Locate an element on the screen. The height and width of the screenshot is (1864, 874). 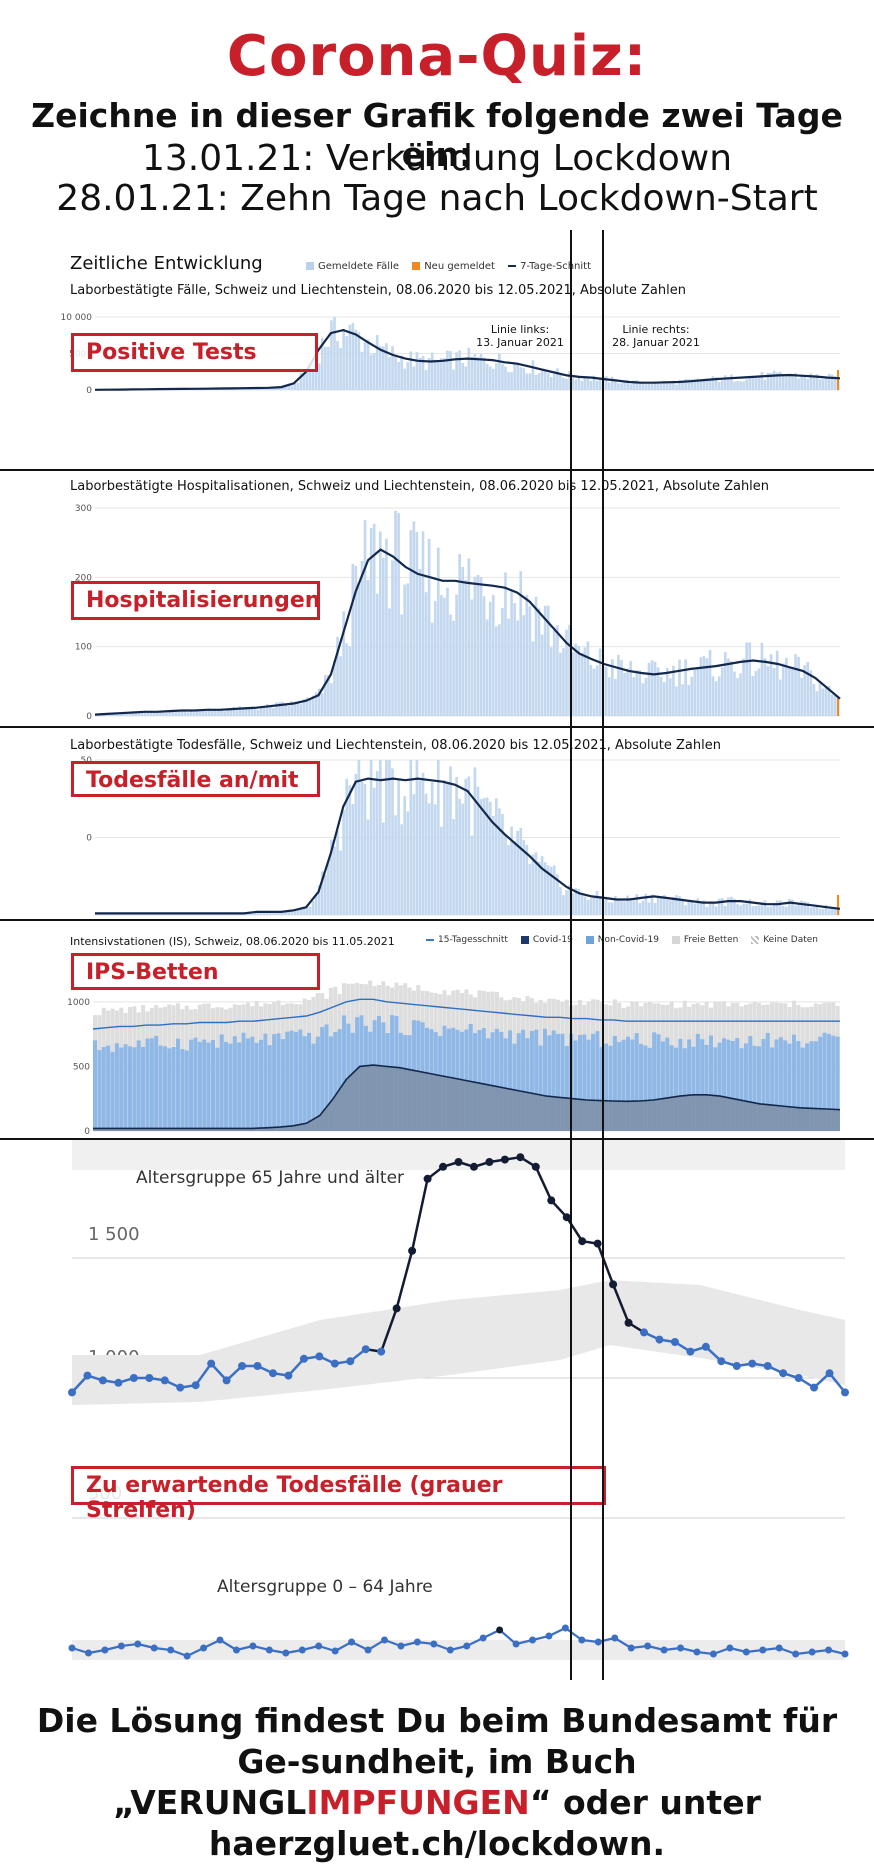
series-segment-65plus is located at coordinates (404, 1280).